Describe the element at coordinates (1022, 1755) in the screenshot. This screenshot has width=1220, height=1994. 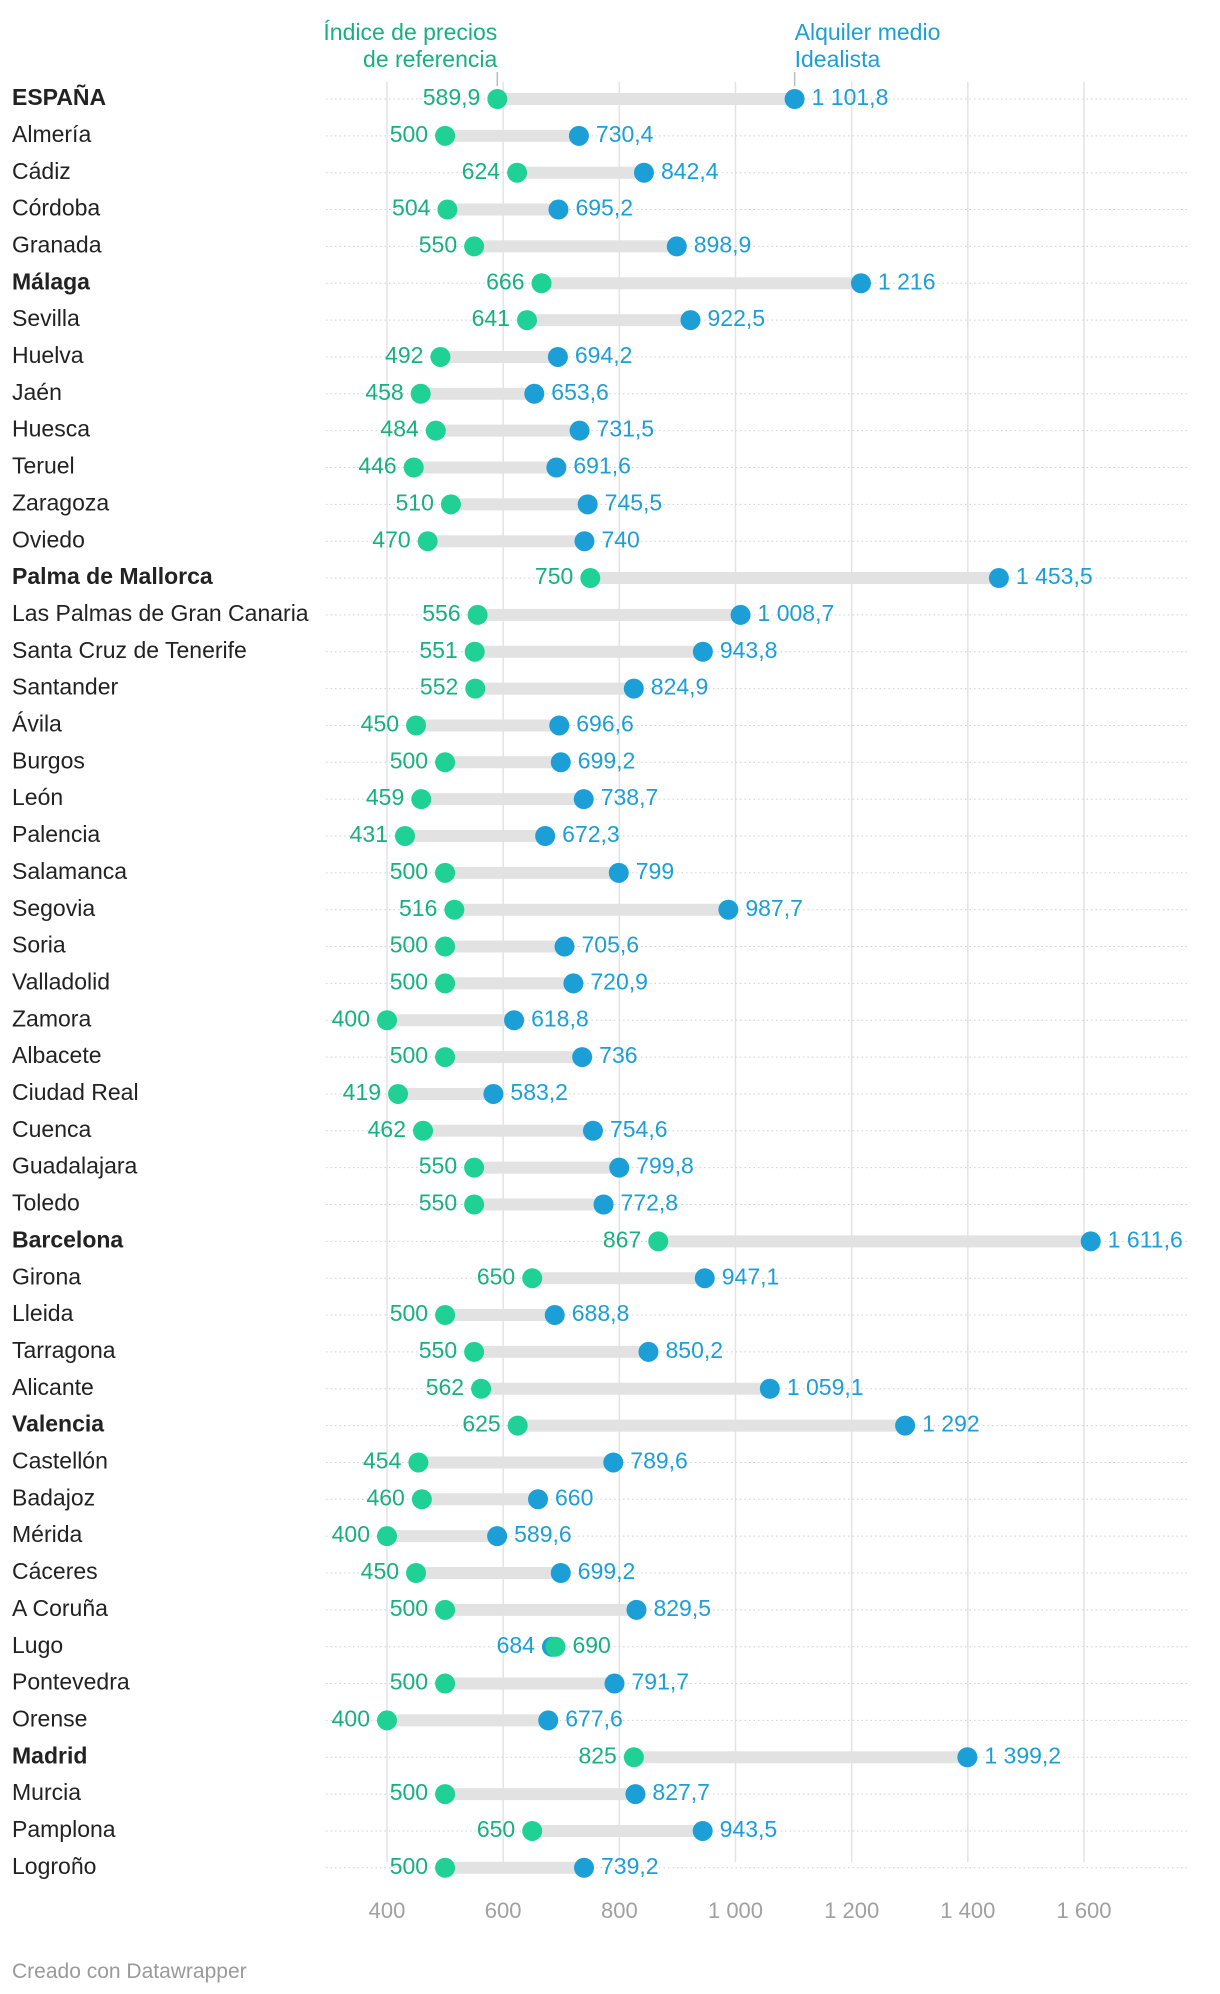
I see `idealista-value-label: 1 399,2` at that location.